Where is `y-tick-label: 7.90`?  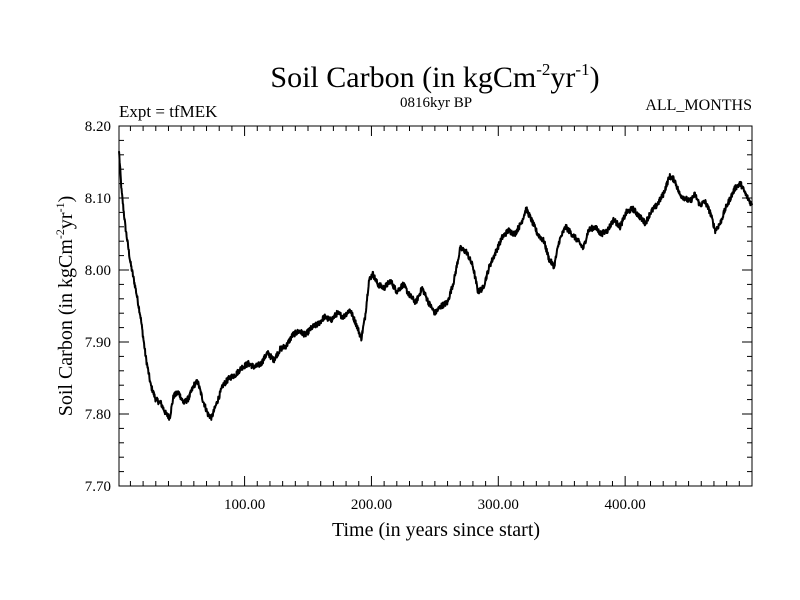 y-tick-label: 7.90 is located at coordinates (98, 343).